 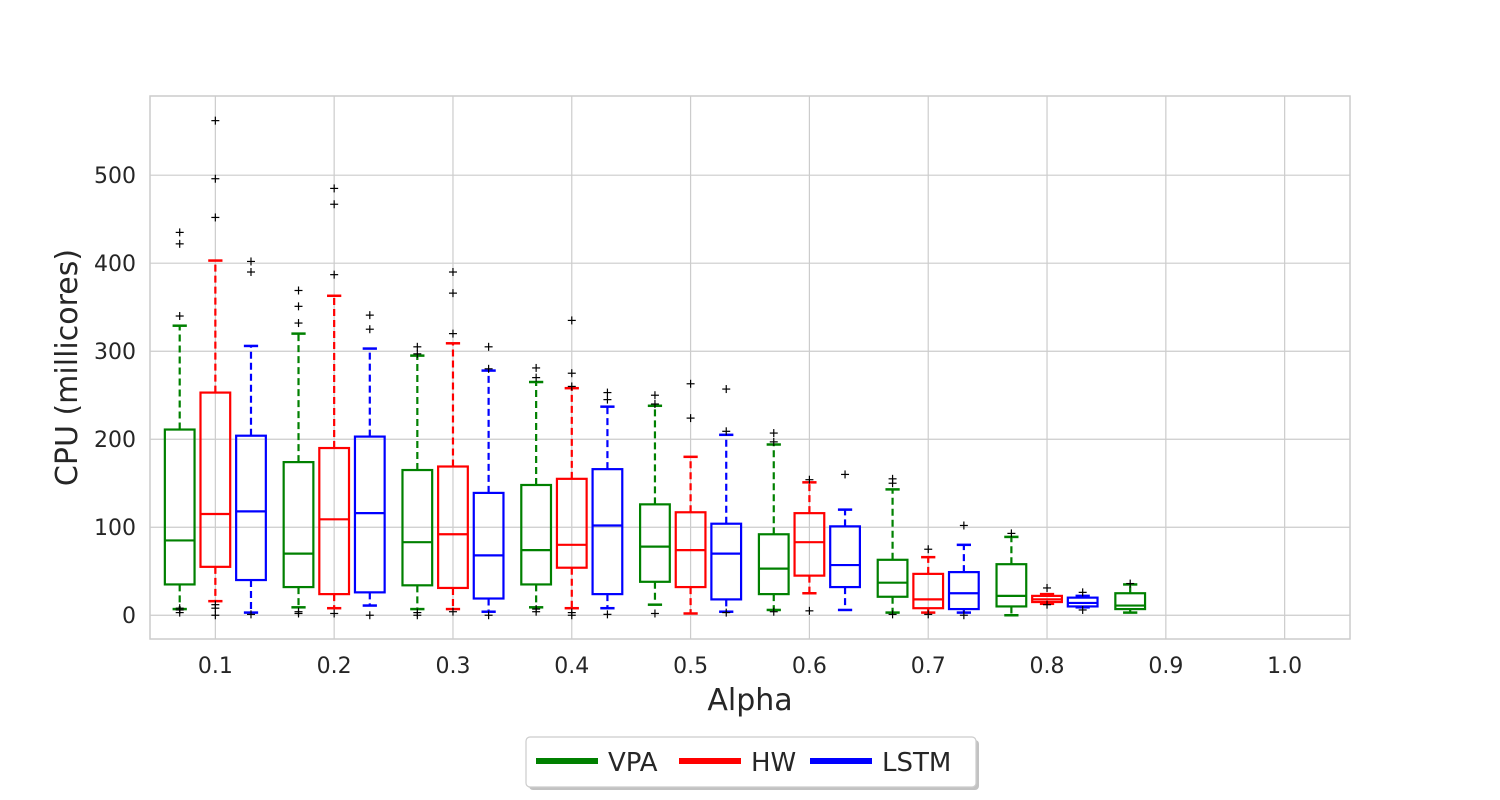 I want to click on x-tick-label: 0.8, so click(x=1047, y=666).